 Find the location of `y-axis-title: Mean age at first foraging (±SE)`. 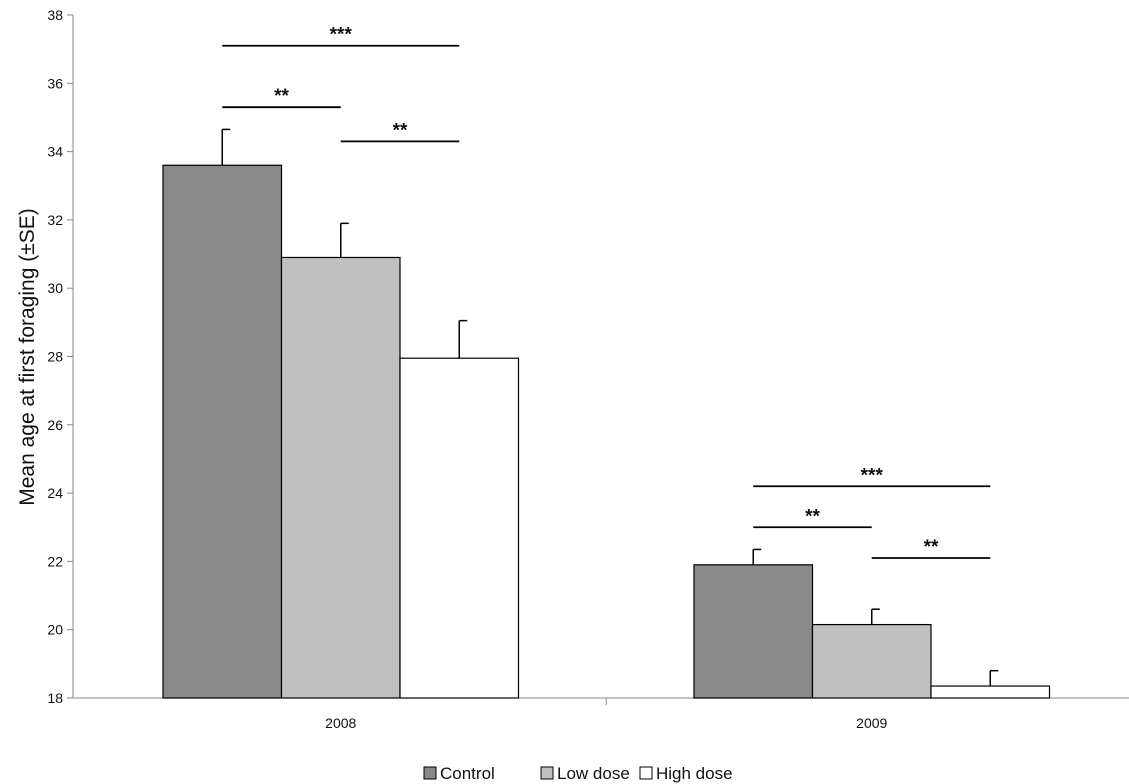

y-axis-title: Mean age at first foraging (±SE) is located at coordinates (27, 357).